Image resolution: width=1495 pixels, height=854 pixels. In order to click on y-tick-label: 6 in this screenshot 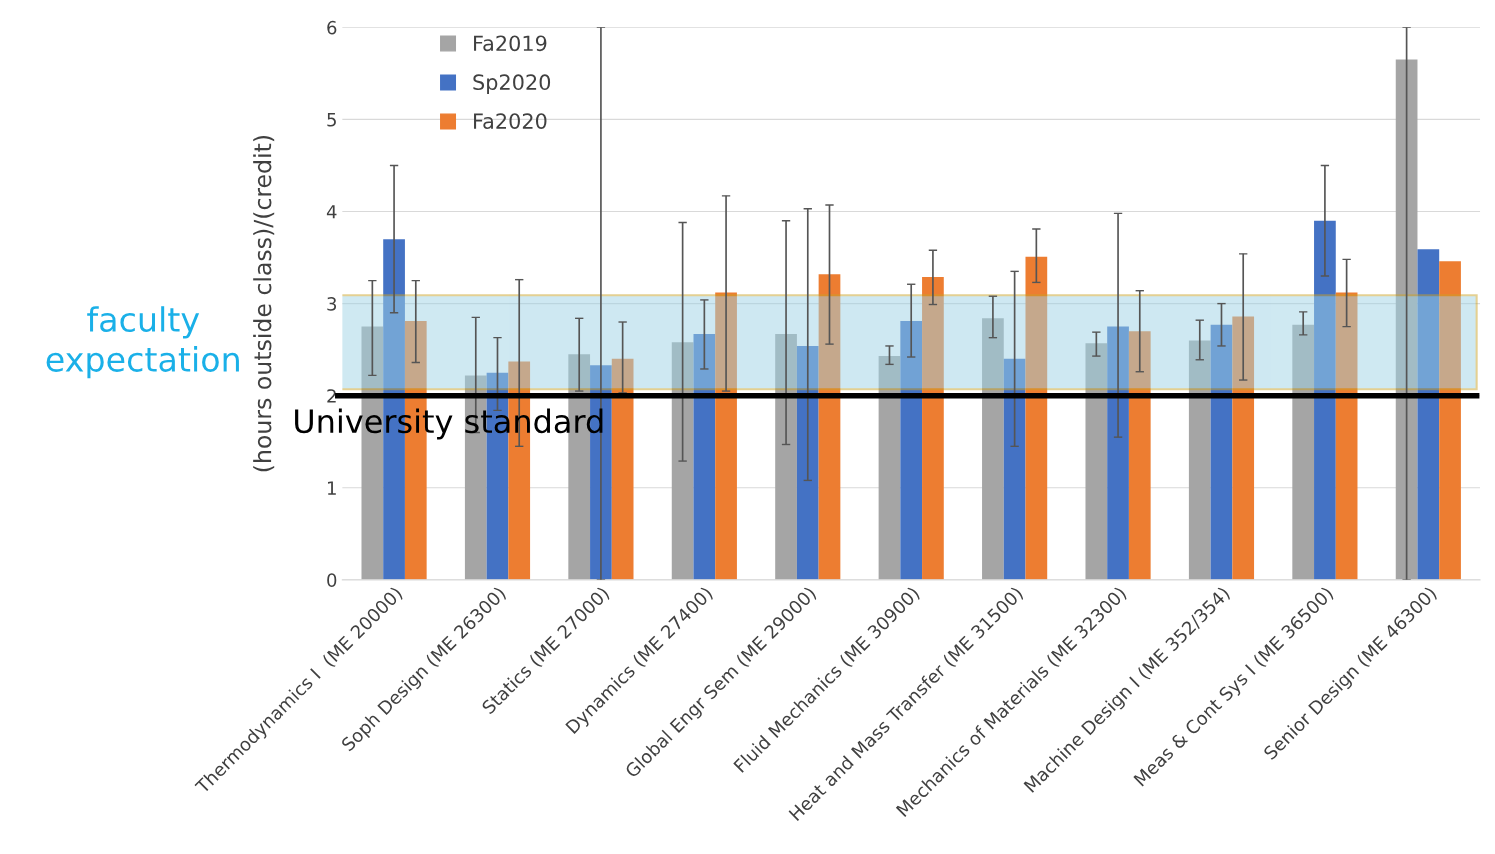, I will do `click(332, 27)`.